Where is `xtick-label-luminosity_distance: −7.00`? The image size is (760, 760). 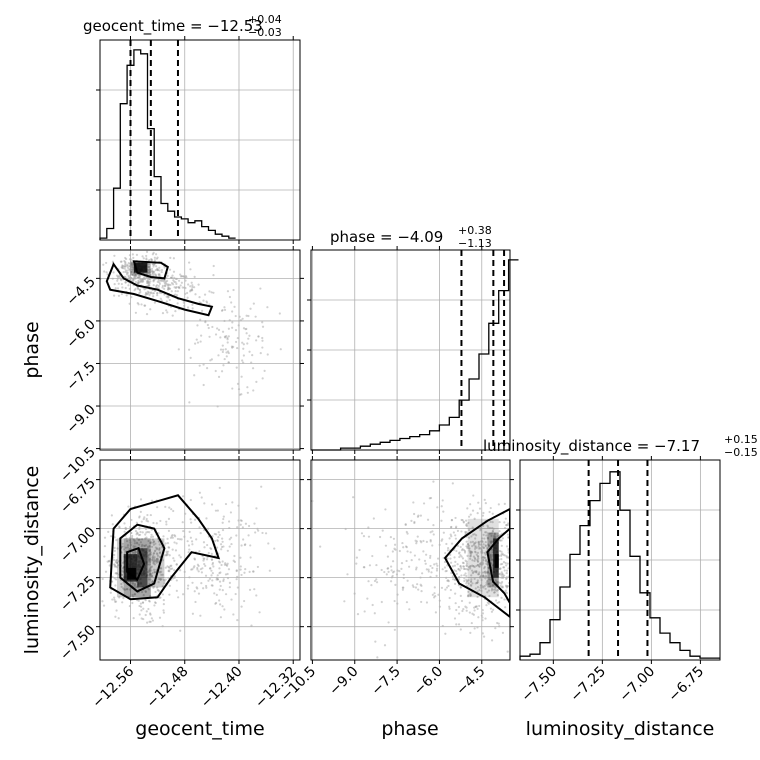
xtick-label-luminosity_distance: −7.00 is located at coordinates (638, 685).